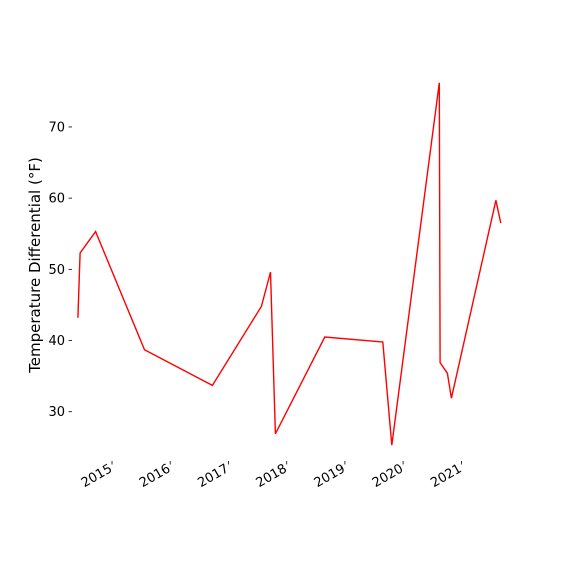  Describe the element at coordinates (56, 341) in the screenshot. I see `y-tick-label: 40` at that location.